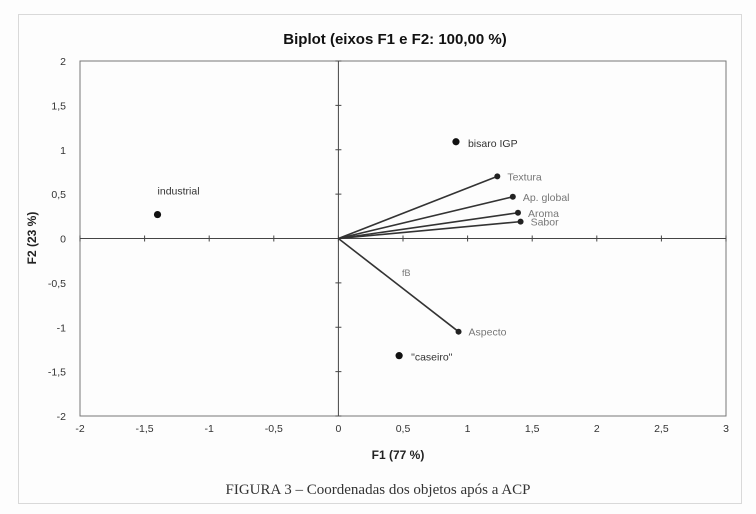 The width and height of the screenshot is (756, 514). What do you see at coordinates (32, 238) in the screenshot?
I see `y-axis-title: F2 (23 %)` at bounding box center [32, 238].